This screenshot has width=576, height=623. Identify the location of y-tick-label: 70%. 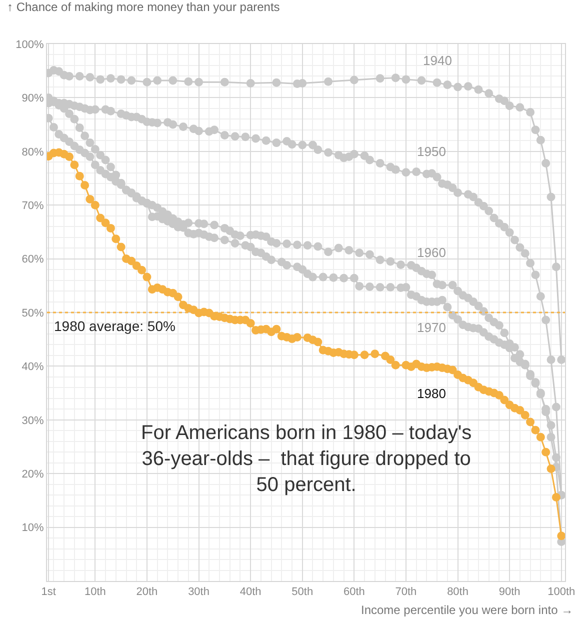
(33, 206).